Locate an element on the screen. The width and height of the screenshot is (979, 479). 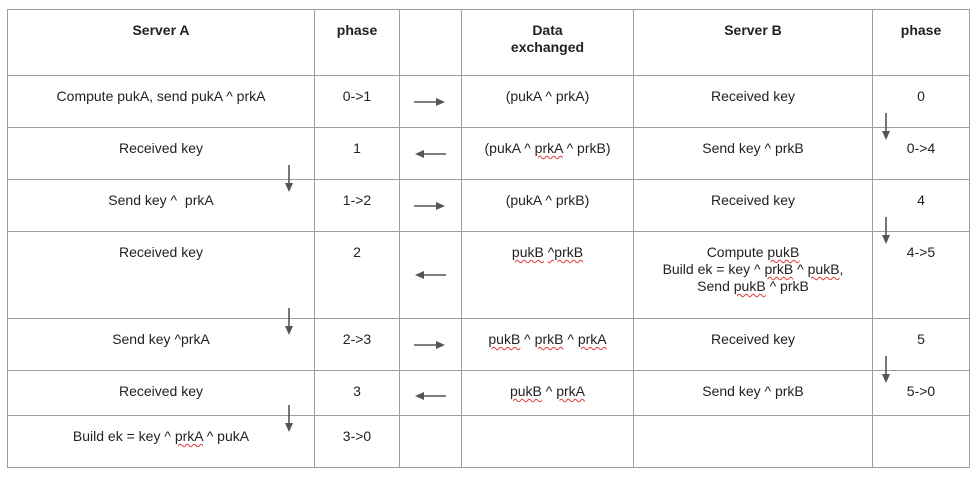
data-cell: pukB ^ prkA is located at coordinates (547, 393).